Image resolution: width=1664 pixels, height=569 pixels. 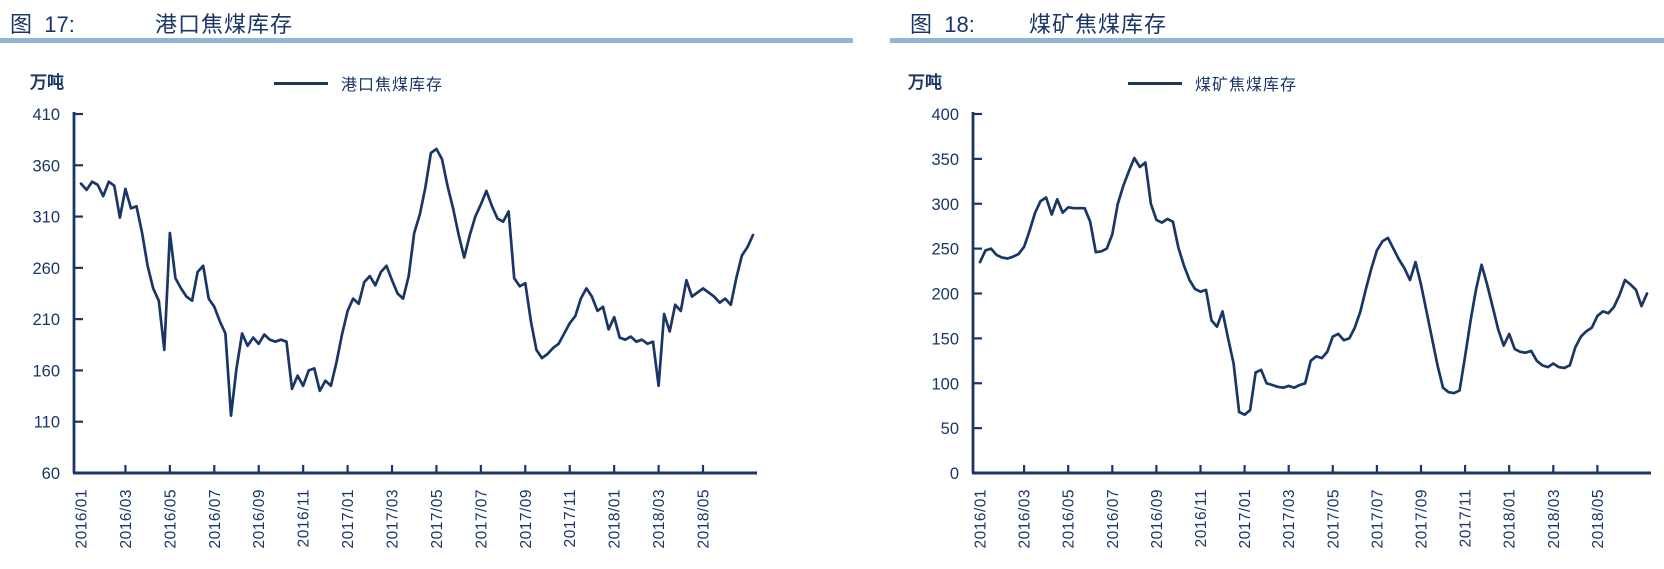 I want to click on svg-text: 250, so click(x=945, y=250).